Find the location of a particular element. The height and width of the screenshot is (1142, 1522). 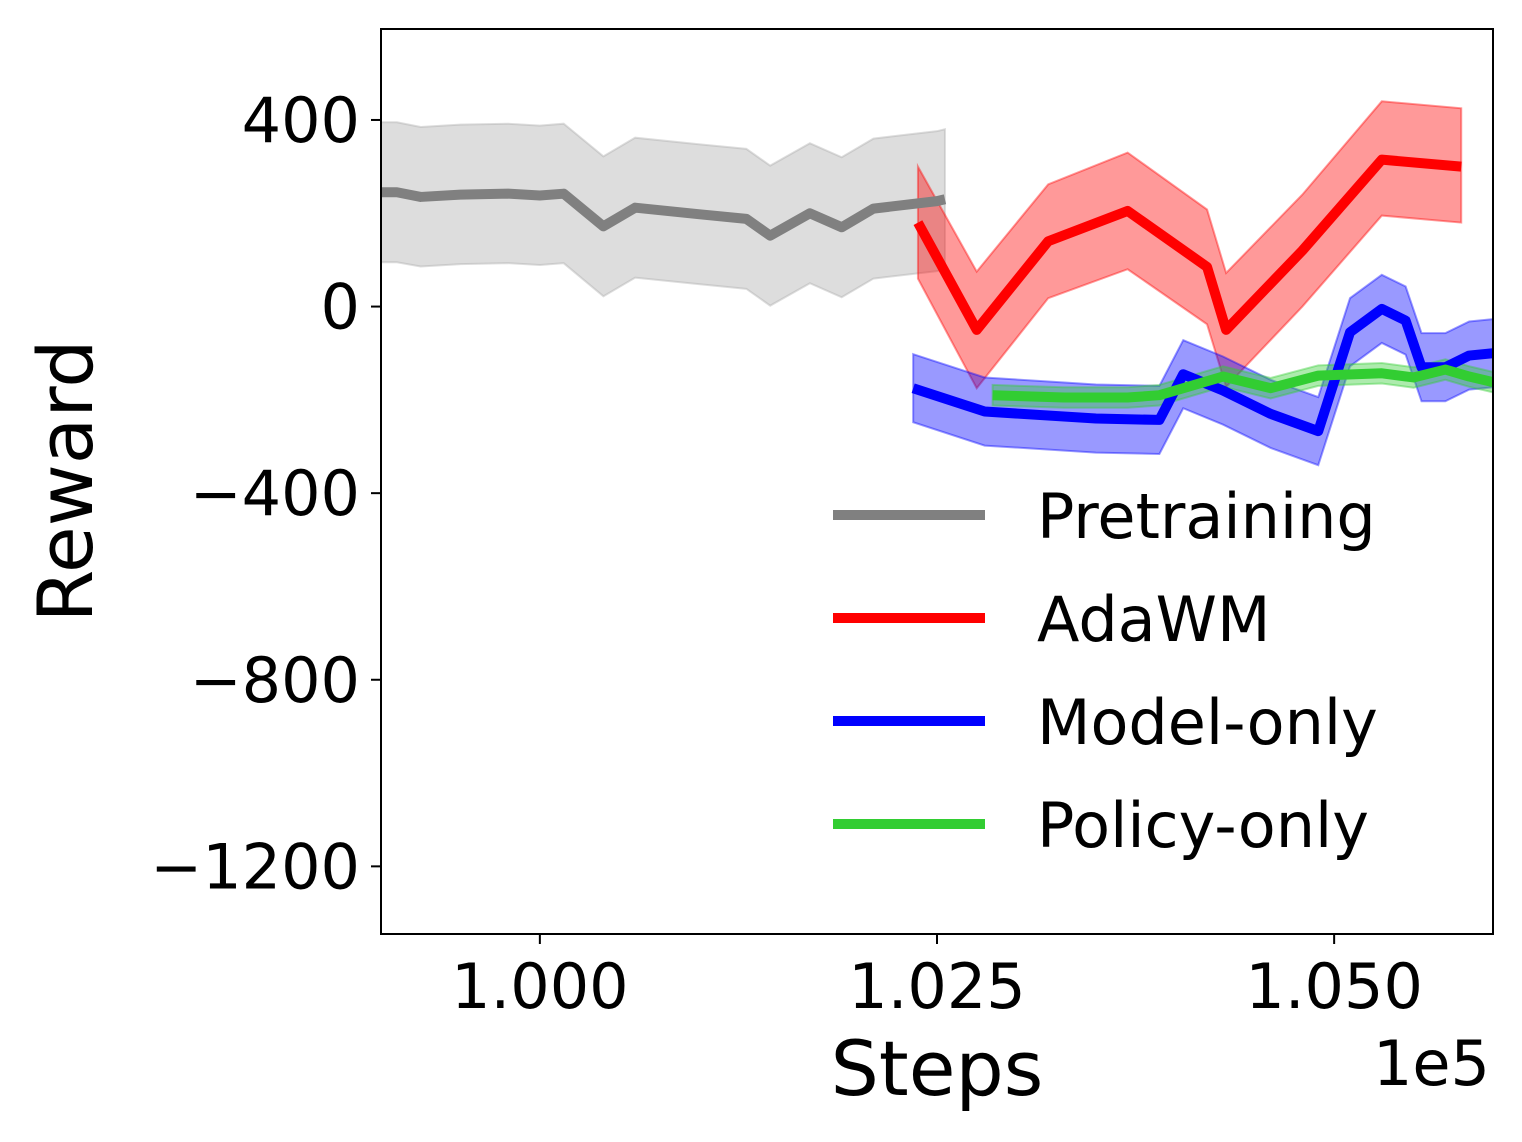

adawm-line is located at coordinates (1187, 244).